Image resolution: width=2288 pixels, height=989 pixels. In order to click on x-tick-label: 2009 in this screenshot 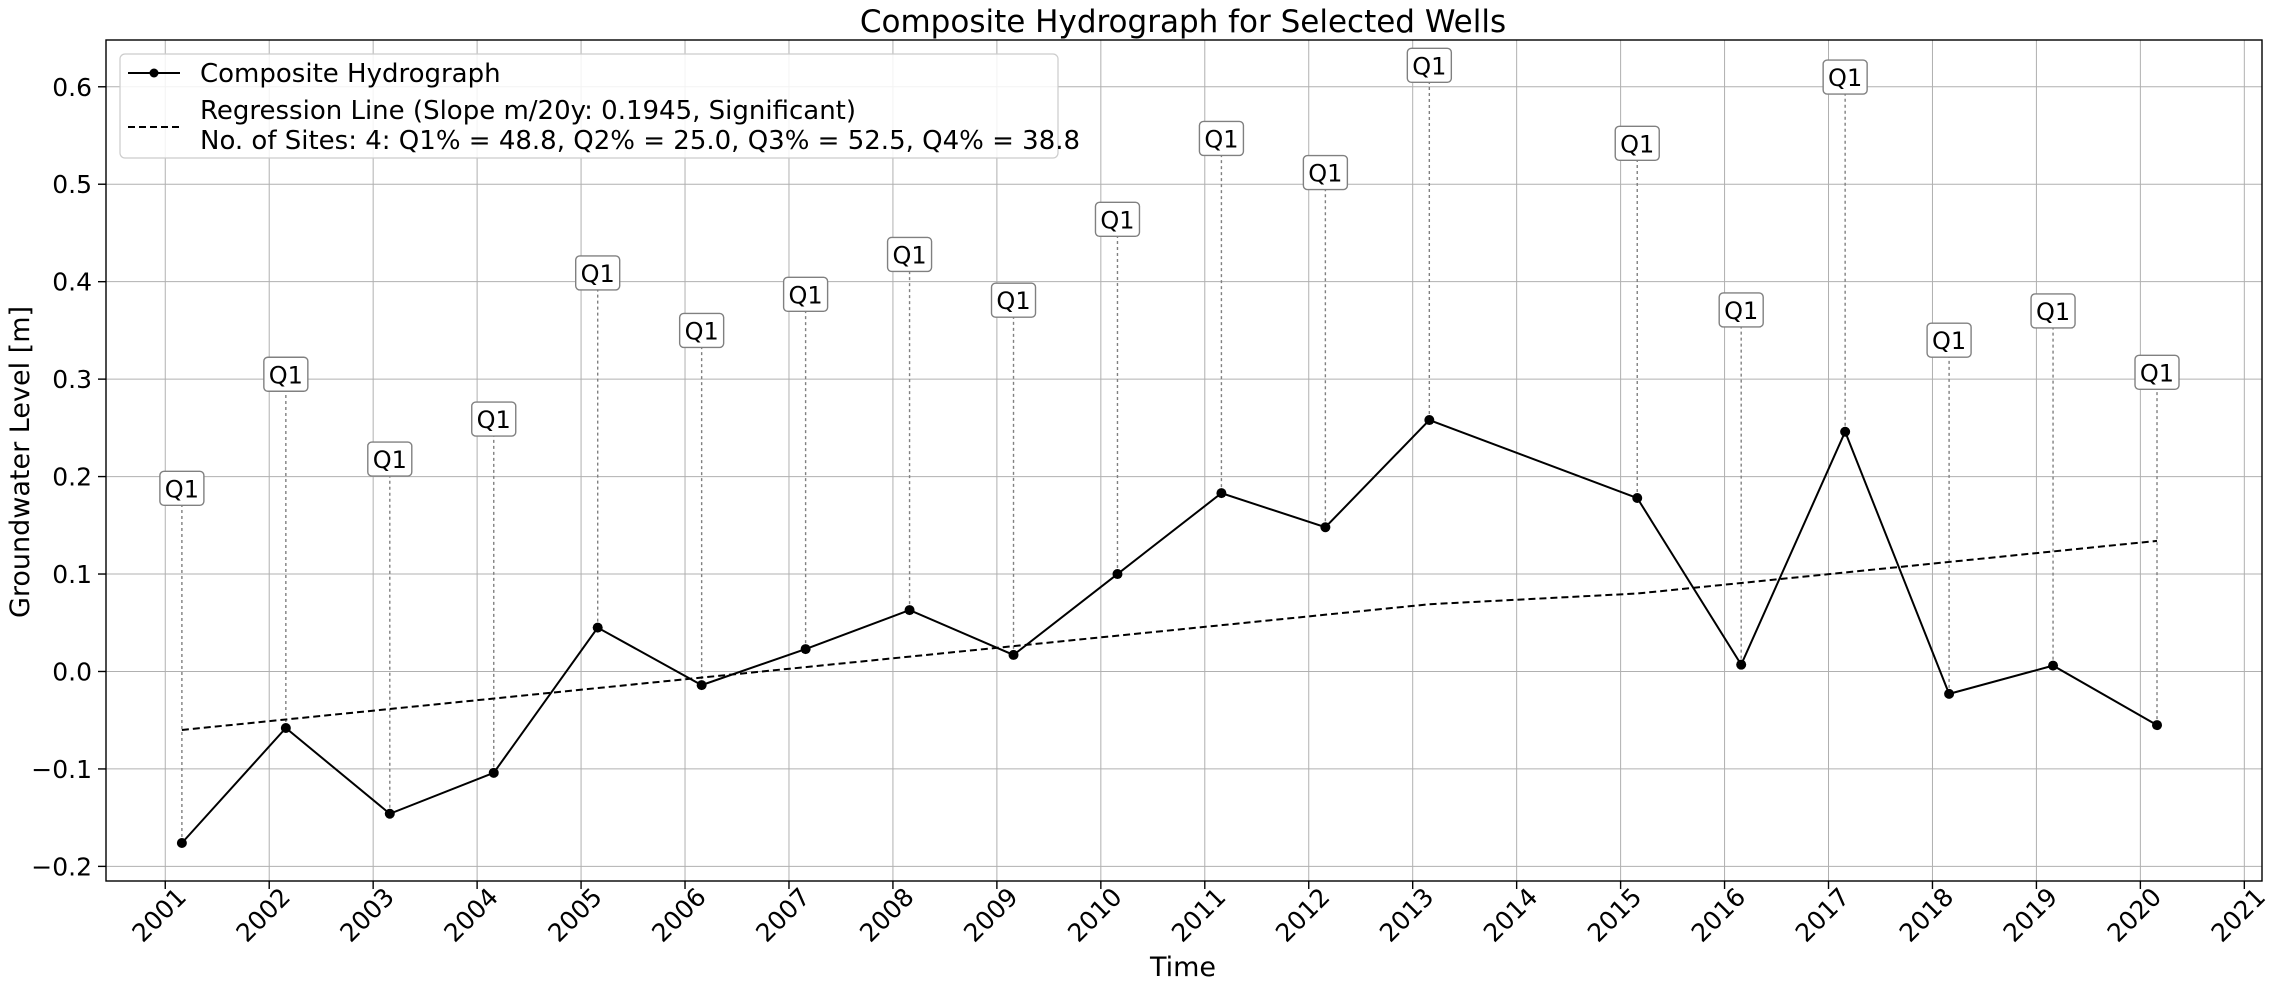, I will do `click(990, 914)`.